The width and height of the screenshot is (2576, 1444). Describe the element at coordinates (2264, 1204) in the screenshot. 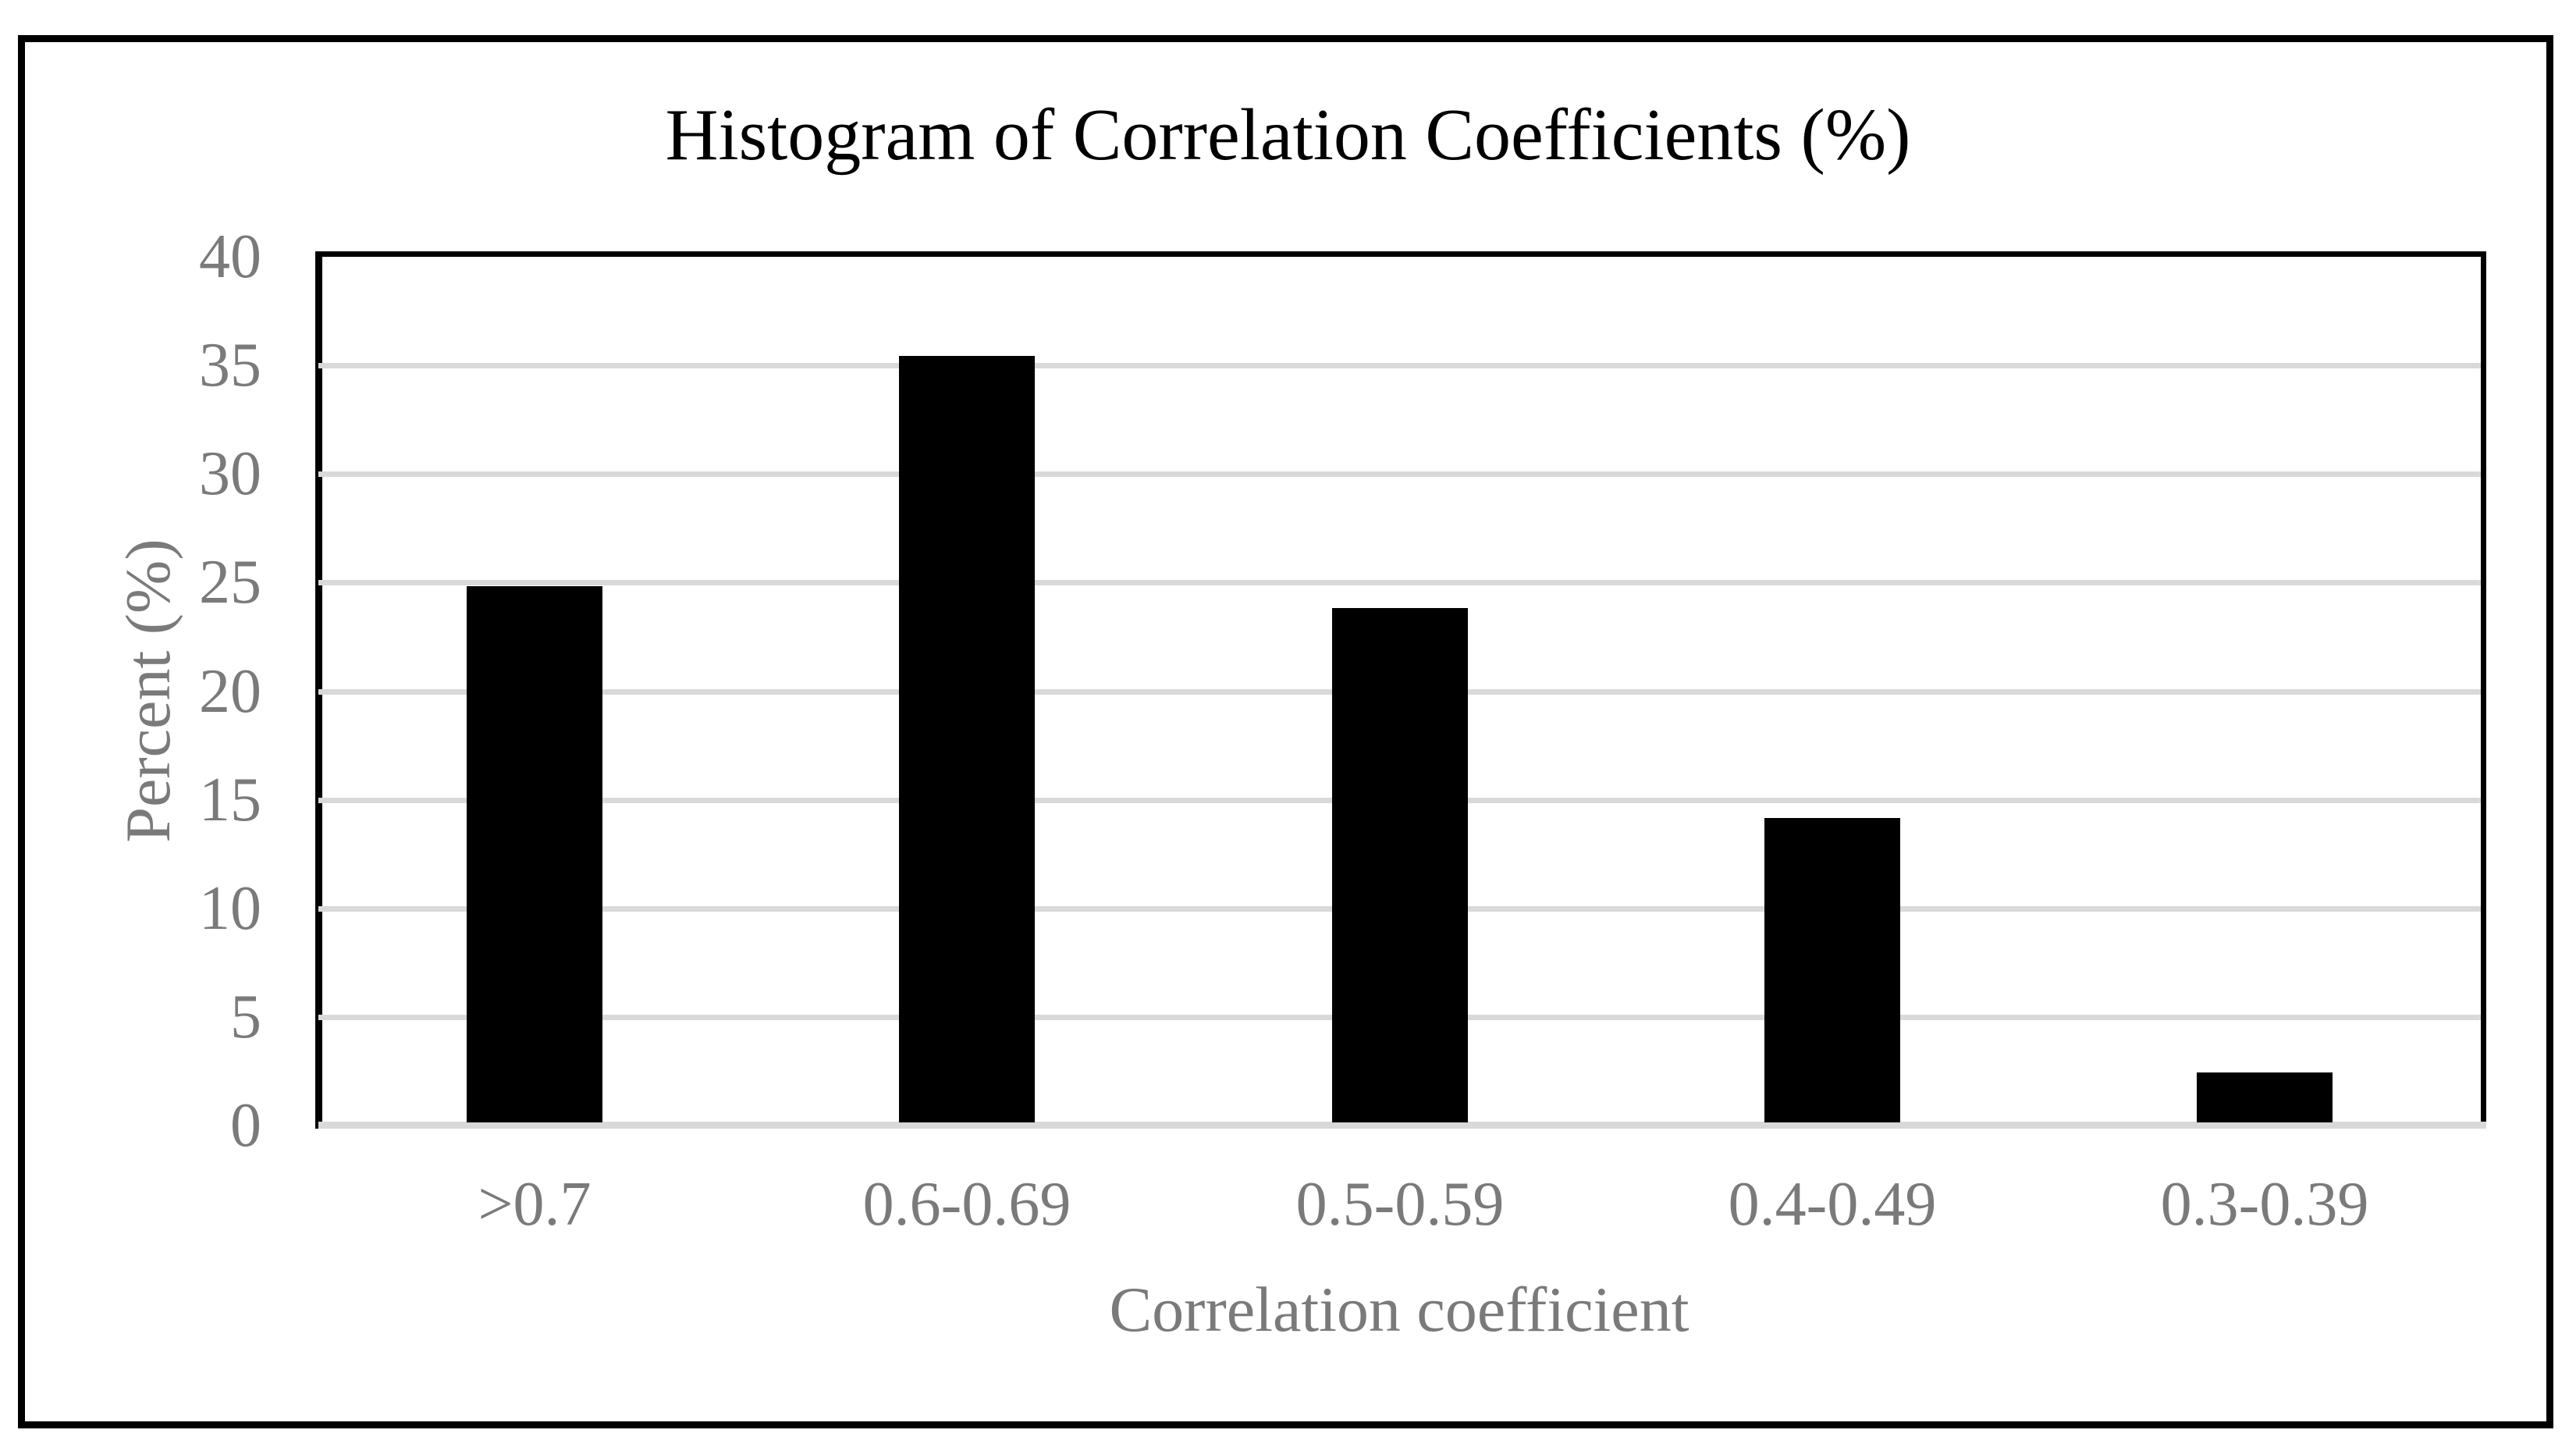

I see `x-tick-label-0.3-0.39: 0.3-0.39` at that location.